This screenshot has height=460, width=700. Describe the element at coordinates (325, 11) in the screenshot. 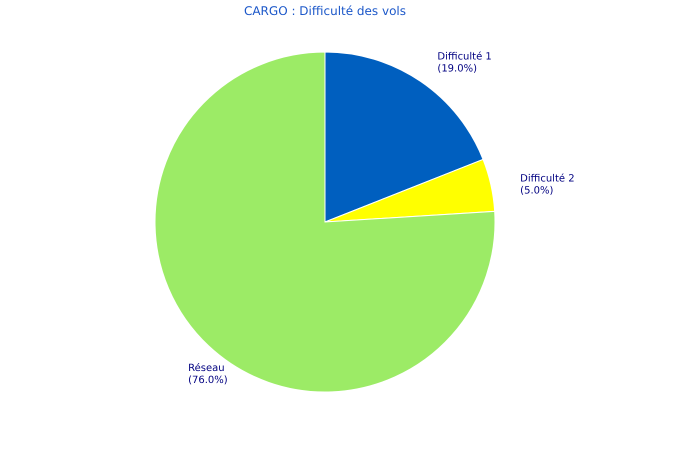

I see `chart-title: CARGO : Difficulté des vols` at that location.